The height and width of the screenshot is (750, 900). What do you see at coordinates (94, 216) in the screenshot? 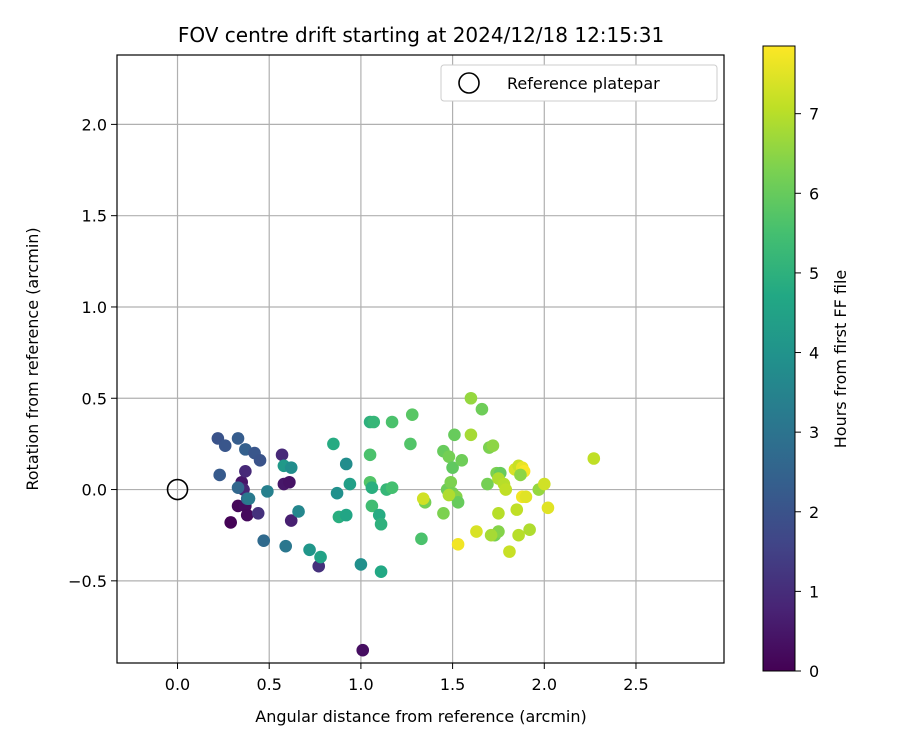
I see `y-tick-label: 1.5` at bounding box center [94, 216].